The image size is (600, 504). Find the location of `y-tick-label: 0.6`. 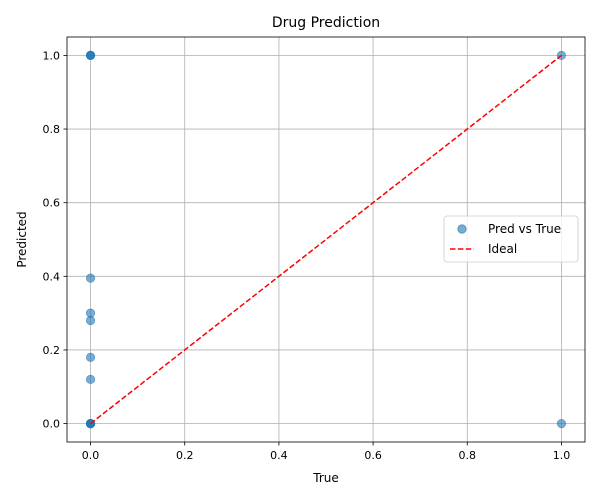

y-tick-label: 0.6 is located at coordinates (52, 203).